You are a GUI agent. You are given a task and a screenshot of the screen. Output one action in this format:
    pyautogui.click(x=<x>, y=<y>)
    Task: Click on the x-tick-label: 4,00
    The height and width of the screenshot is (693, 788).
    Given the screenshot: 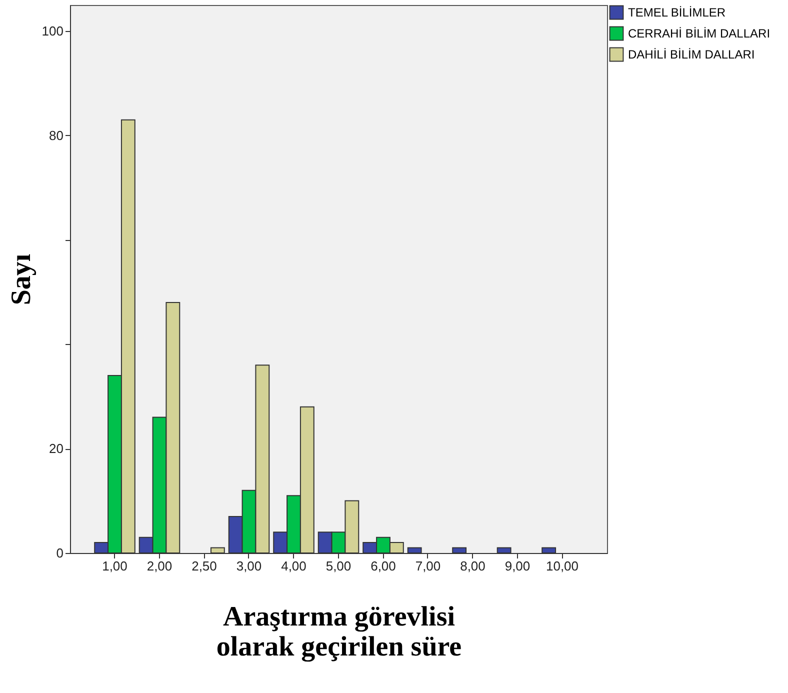 What is the action you would take?
    pyautogui.click(x=293, y=566)
    